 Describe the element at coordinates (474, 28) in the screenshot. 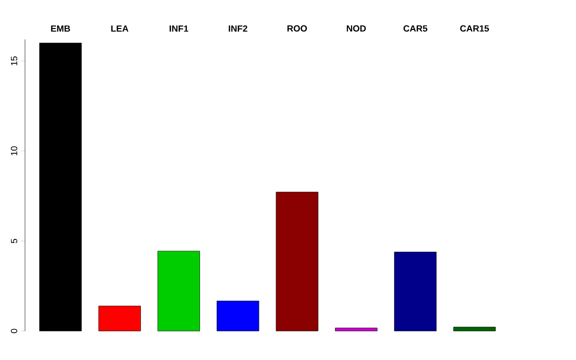

I see `x-tick-label: CAR15` at that location.